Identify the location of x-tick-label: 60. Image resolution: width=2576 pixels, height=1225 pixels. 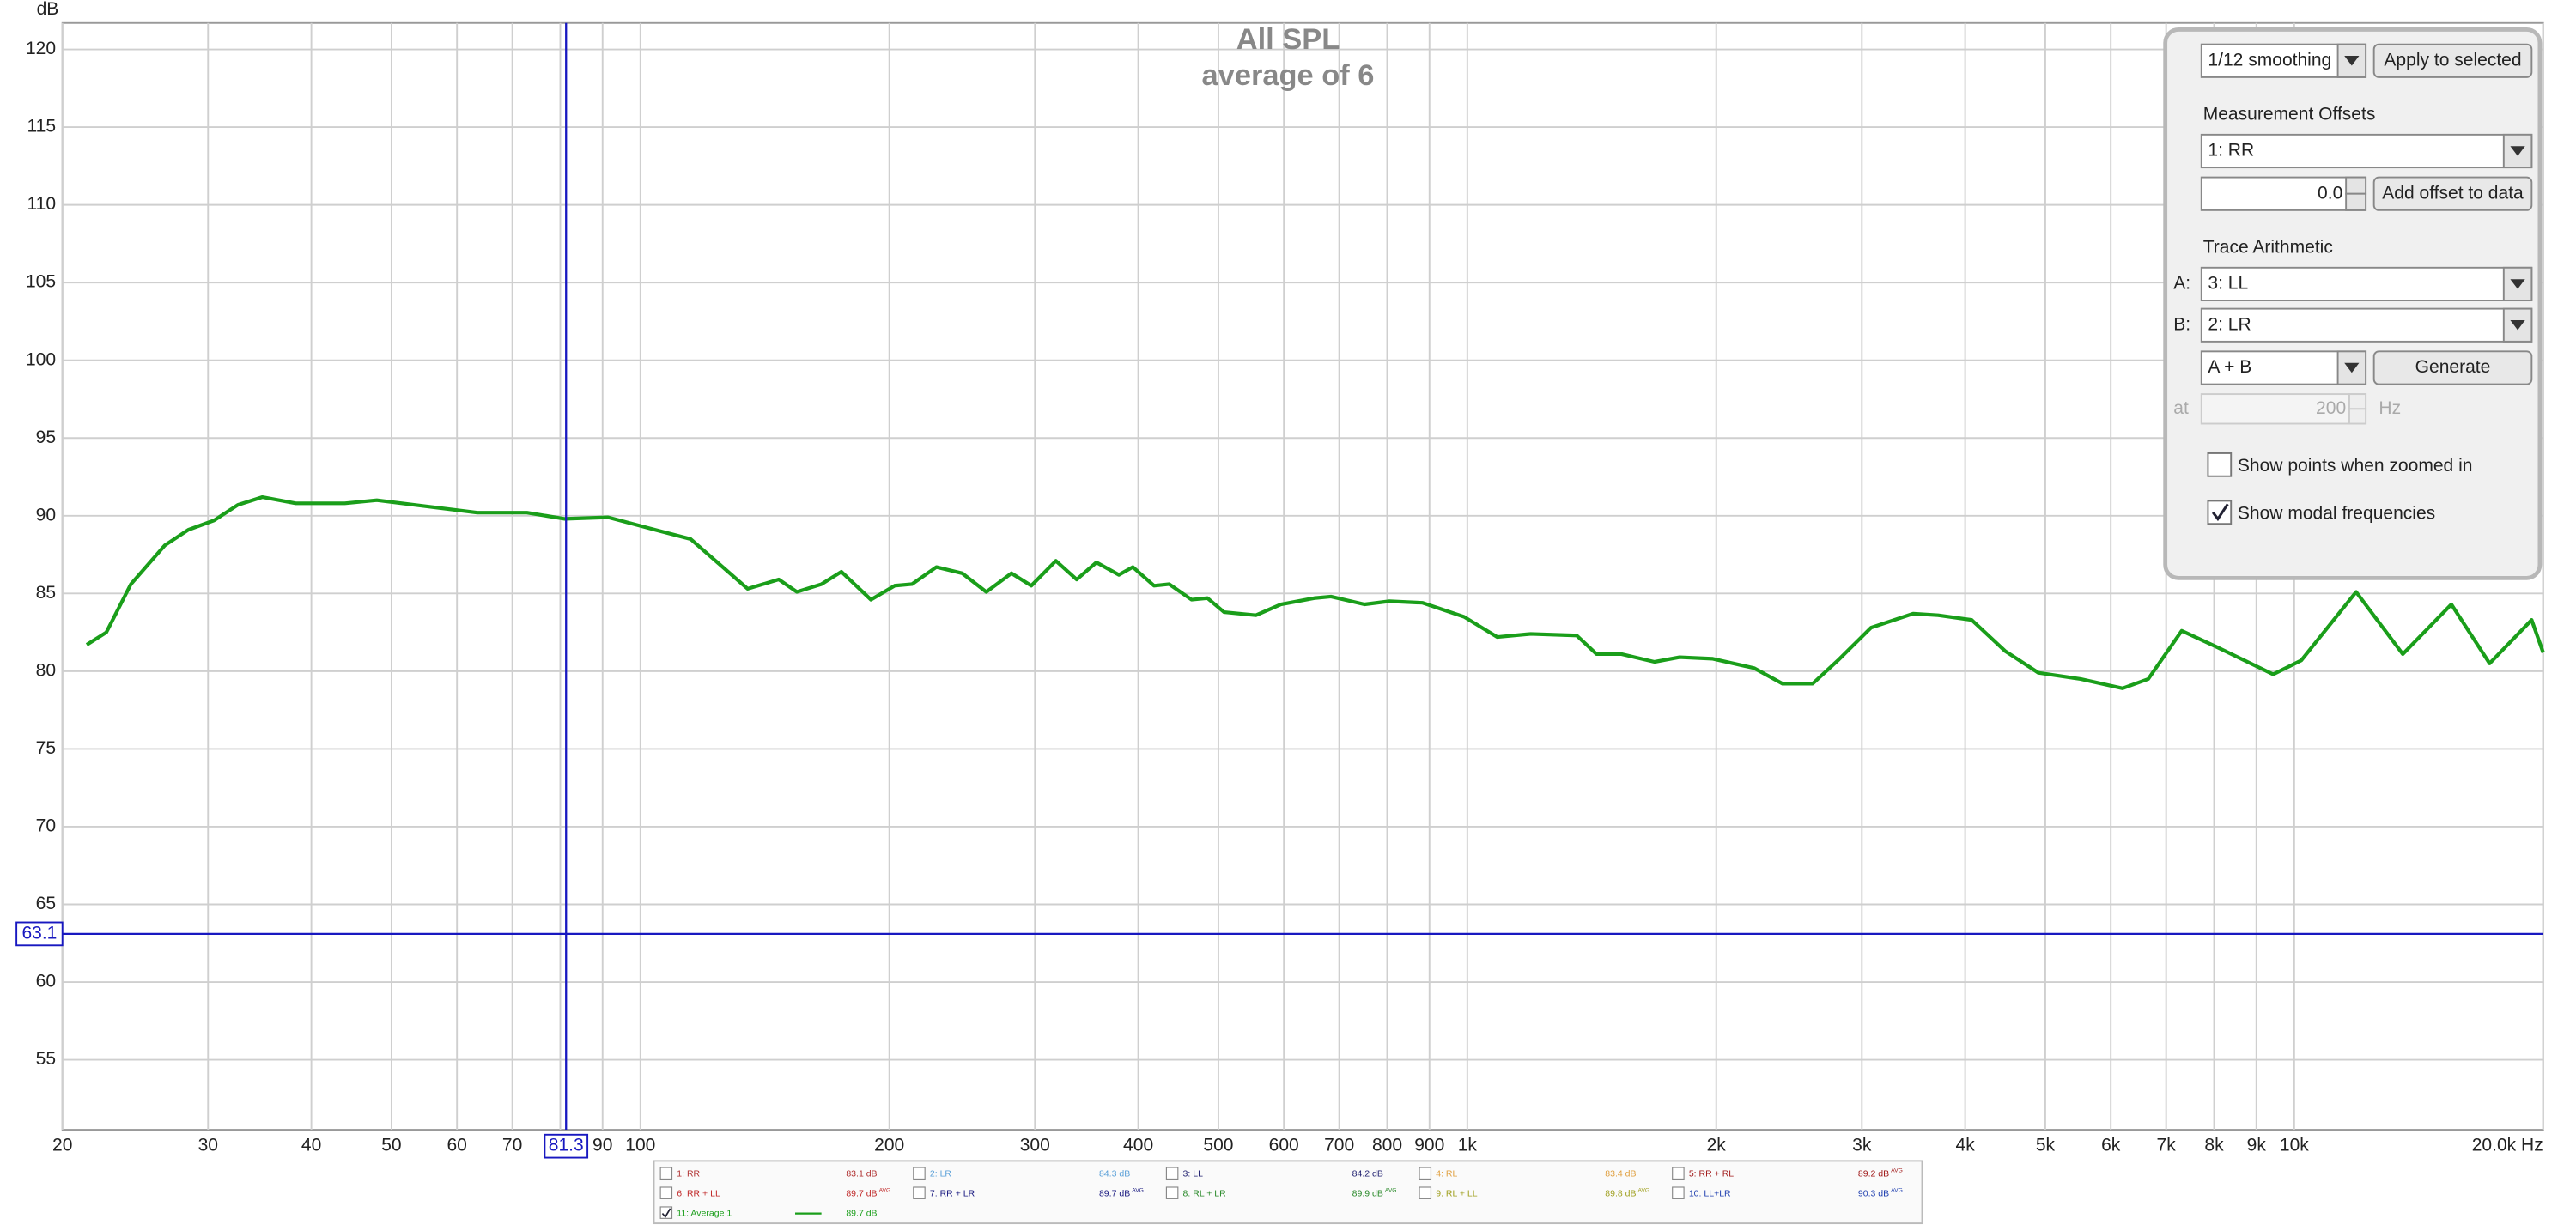
(457, 1145).